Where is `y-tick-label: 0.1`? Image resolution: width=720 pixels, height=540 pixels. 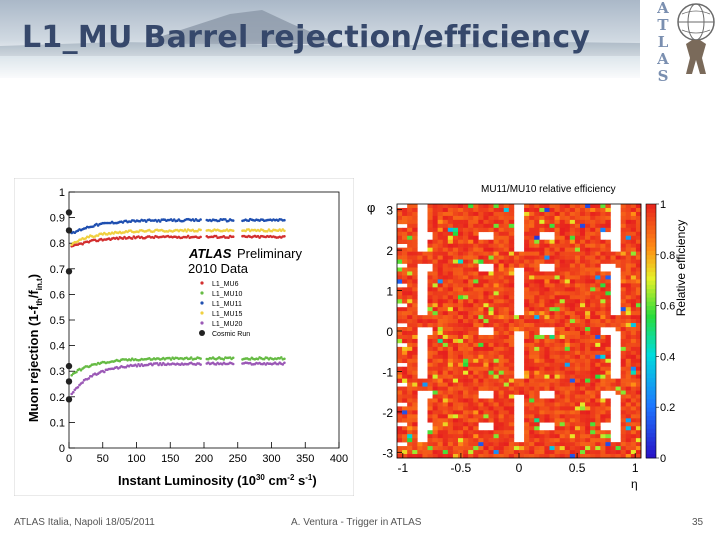
y-tick-label: 0.1 is located at coordinates (57, 423).